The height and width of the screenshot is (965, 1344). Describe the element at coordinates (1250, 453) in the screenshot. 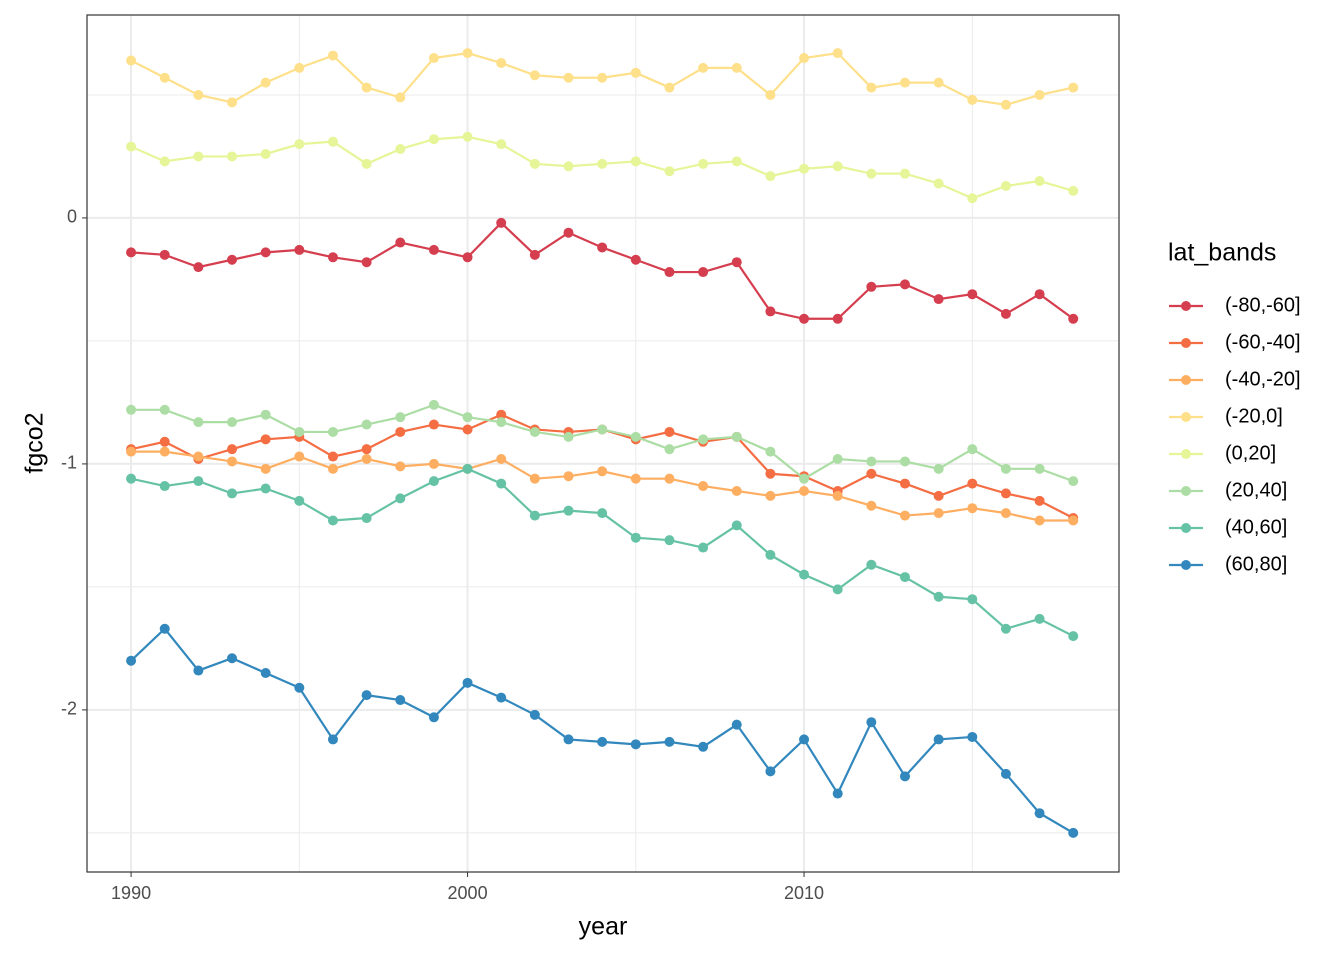

I see `legend-label: (0,20]` at that location.